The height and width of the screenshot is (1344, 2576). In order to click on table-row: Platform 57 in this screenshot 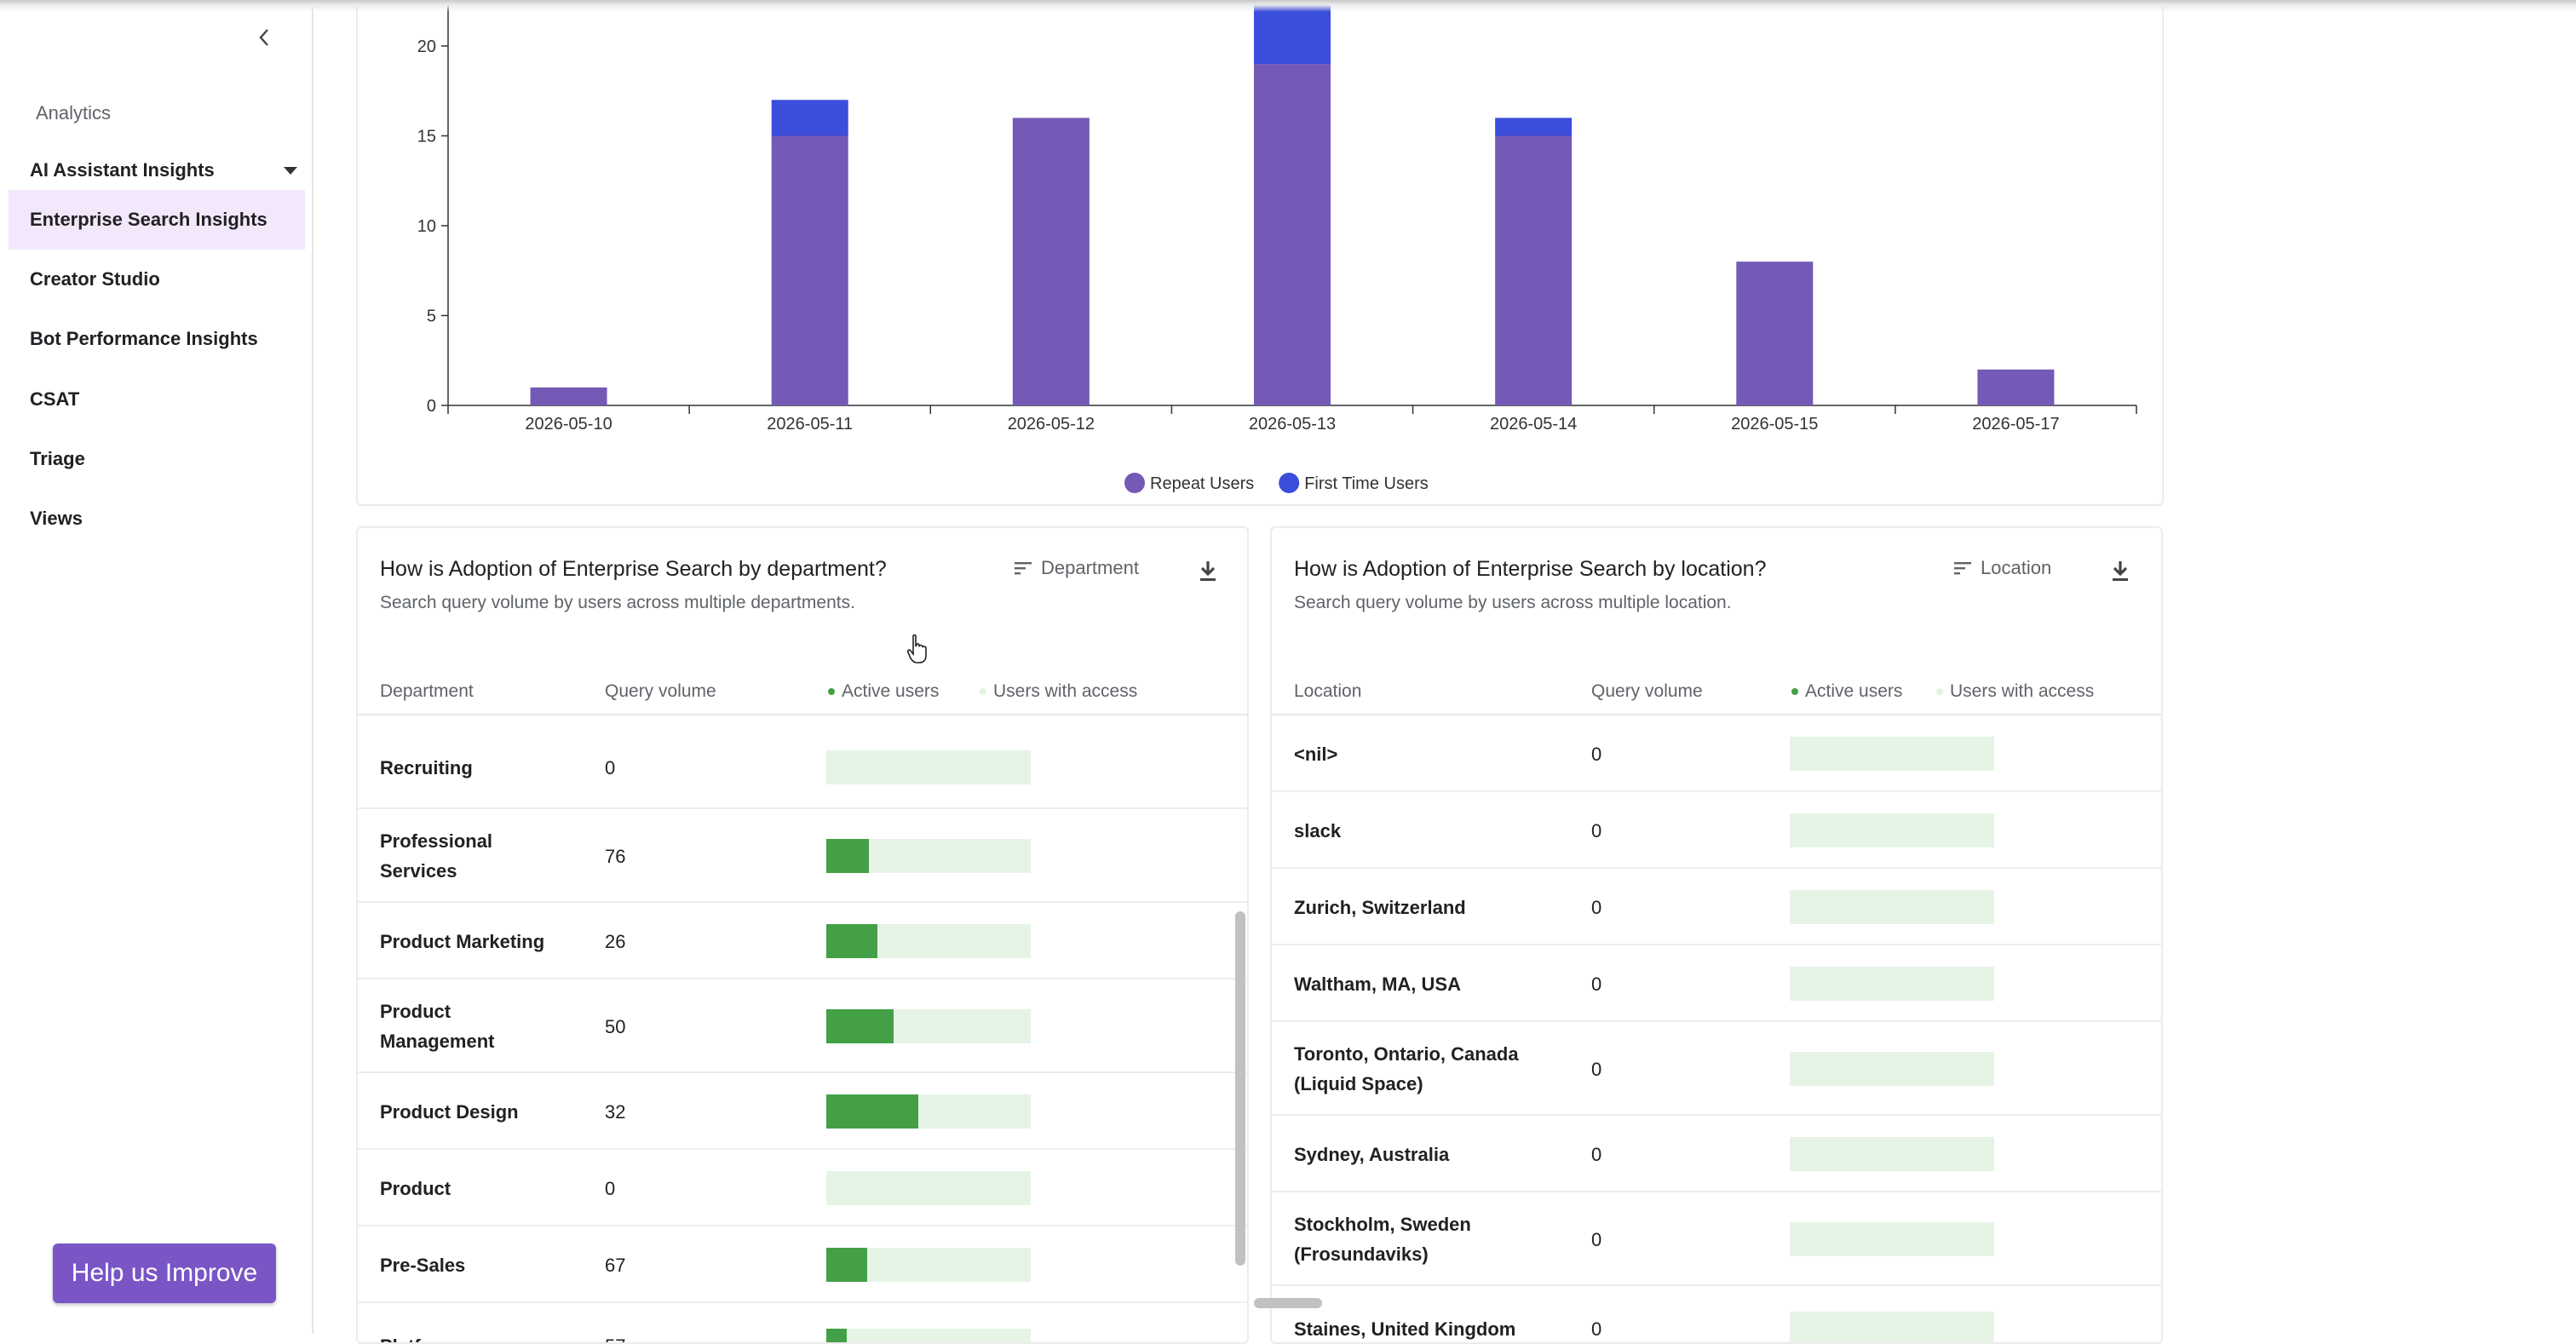, I will do `click(803, 1323)`.